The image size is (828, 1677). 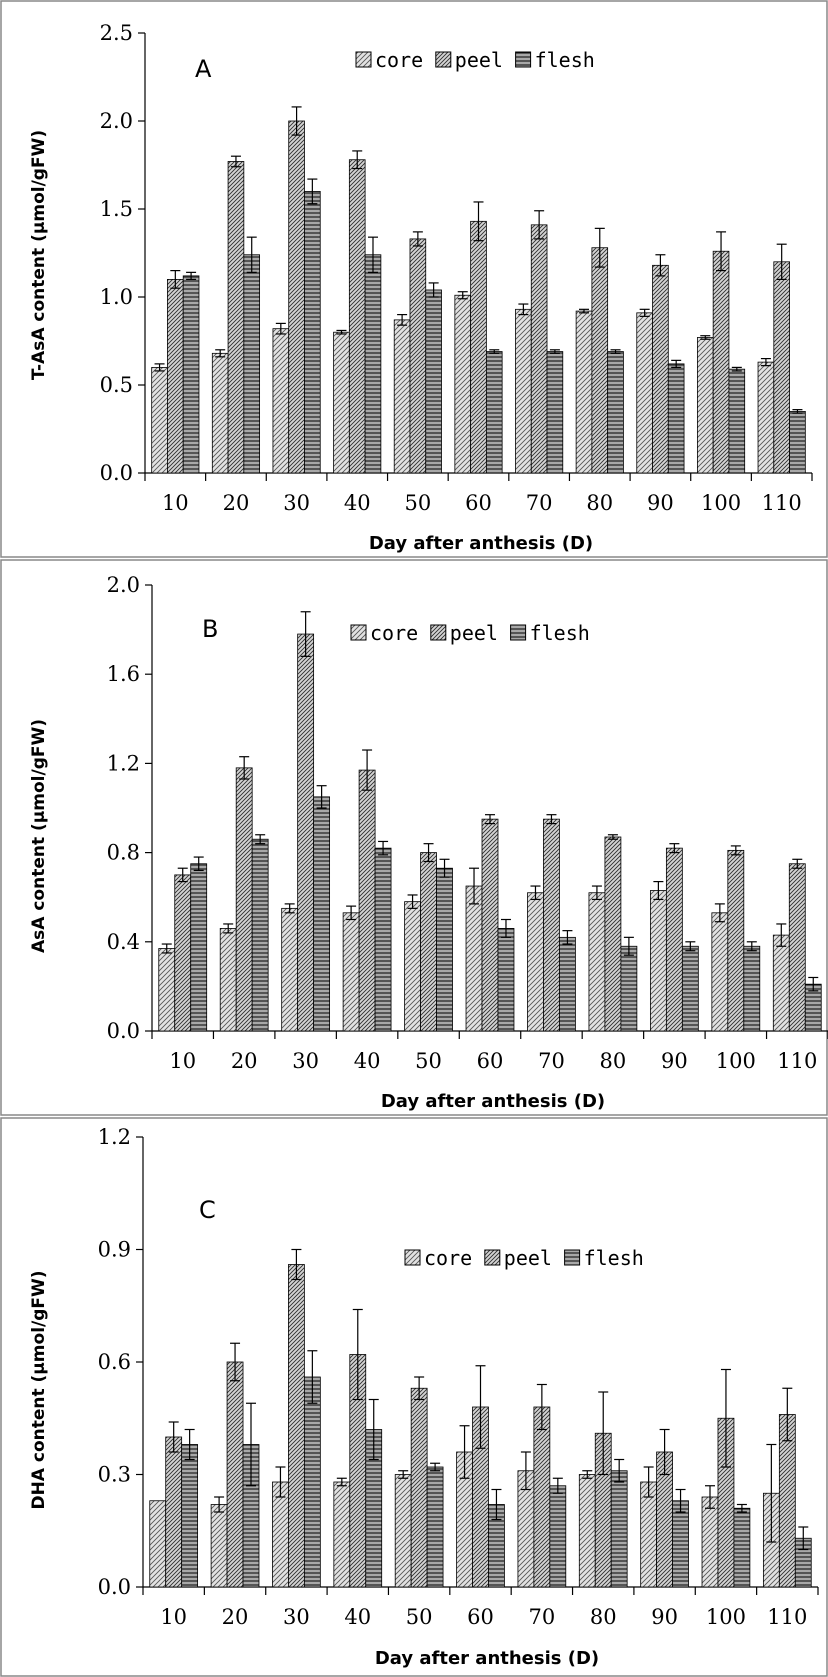 What do you see at coordinates (210, 629) in the screenshot?
I see `panel-b-letter: B` at bounding box center [210, 629].